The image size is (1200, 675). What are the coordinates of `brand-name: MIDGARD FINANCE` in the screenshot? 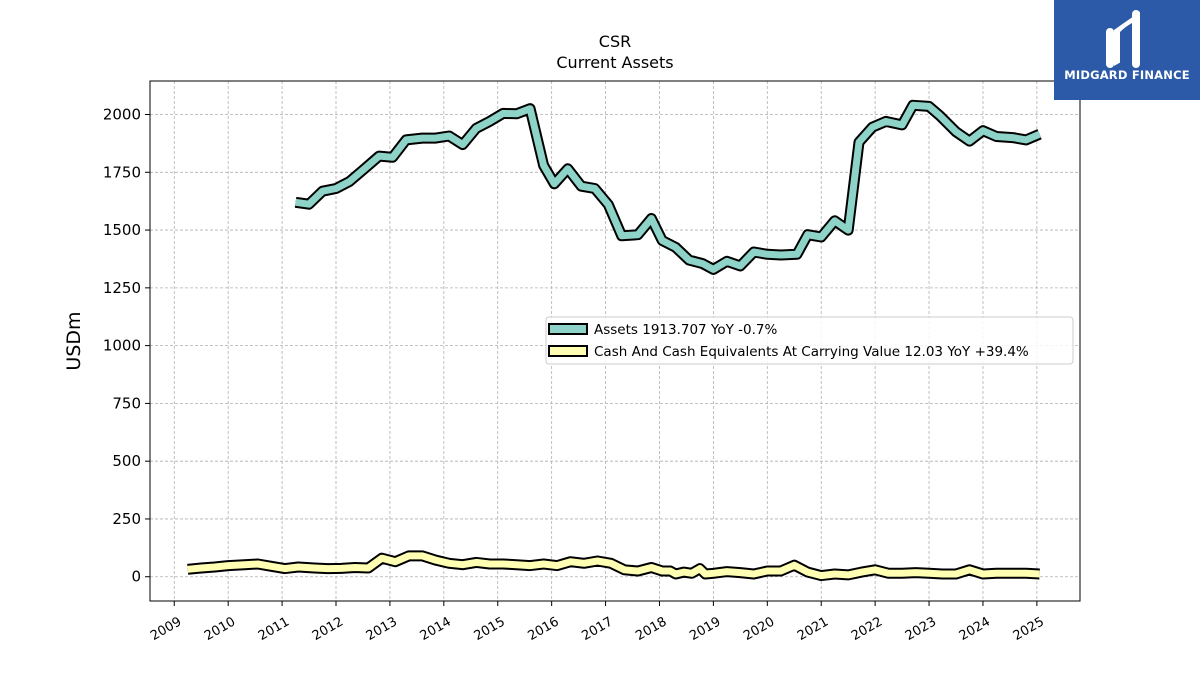 It's located at (1127, 75).